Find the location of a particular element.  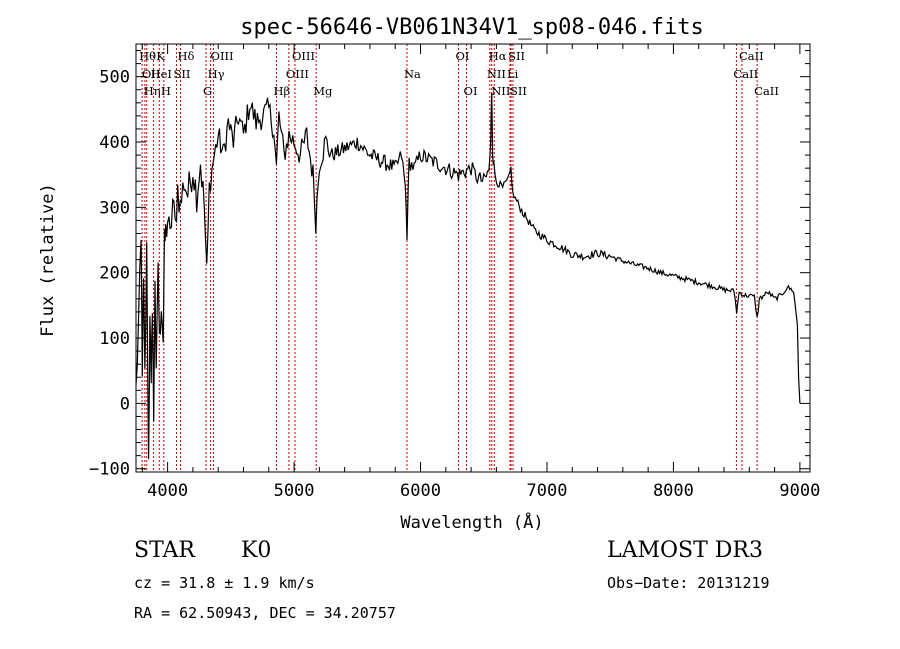

y-tick-label-2: 100 is located at coordinates (114, 339).